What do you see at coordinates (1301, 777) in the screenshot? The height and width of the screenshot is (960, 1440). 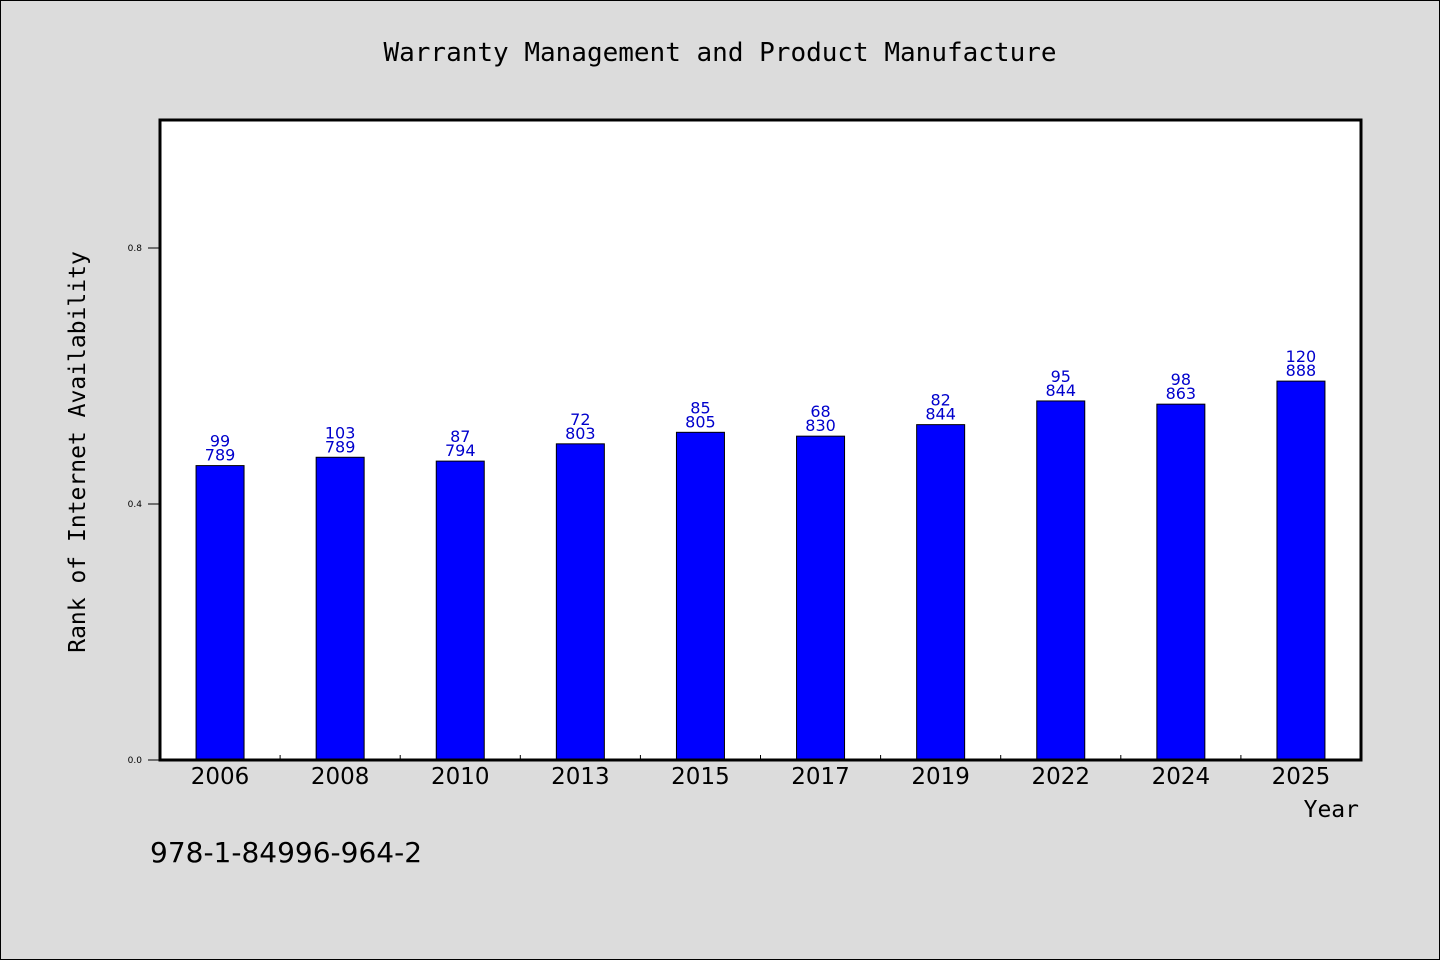 I see `x-tick-label-2025: 2025` at bounding box center [1301, 777].